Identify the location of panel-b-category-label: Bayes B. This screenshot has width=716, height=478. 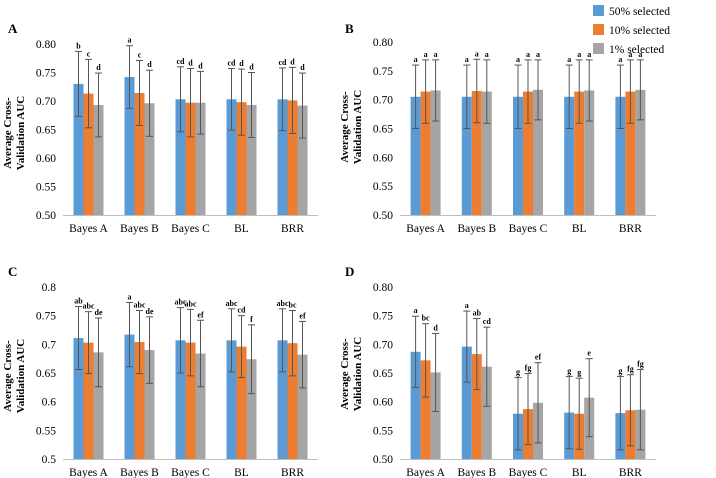
(476, 229).